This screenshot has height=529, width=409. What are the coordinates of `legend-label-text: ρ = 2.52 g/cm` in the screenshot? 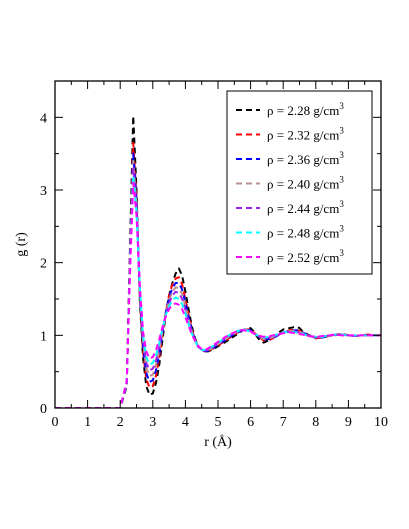 It's located at (303, 257).